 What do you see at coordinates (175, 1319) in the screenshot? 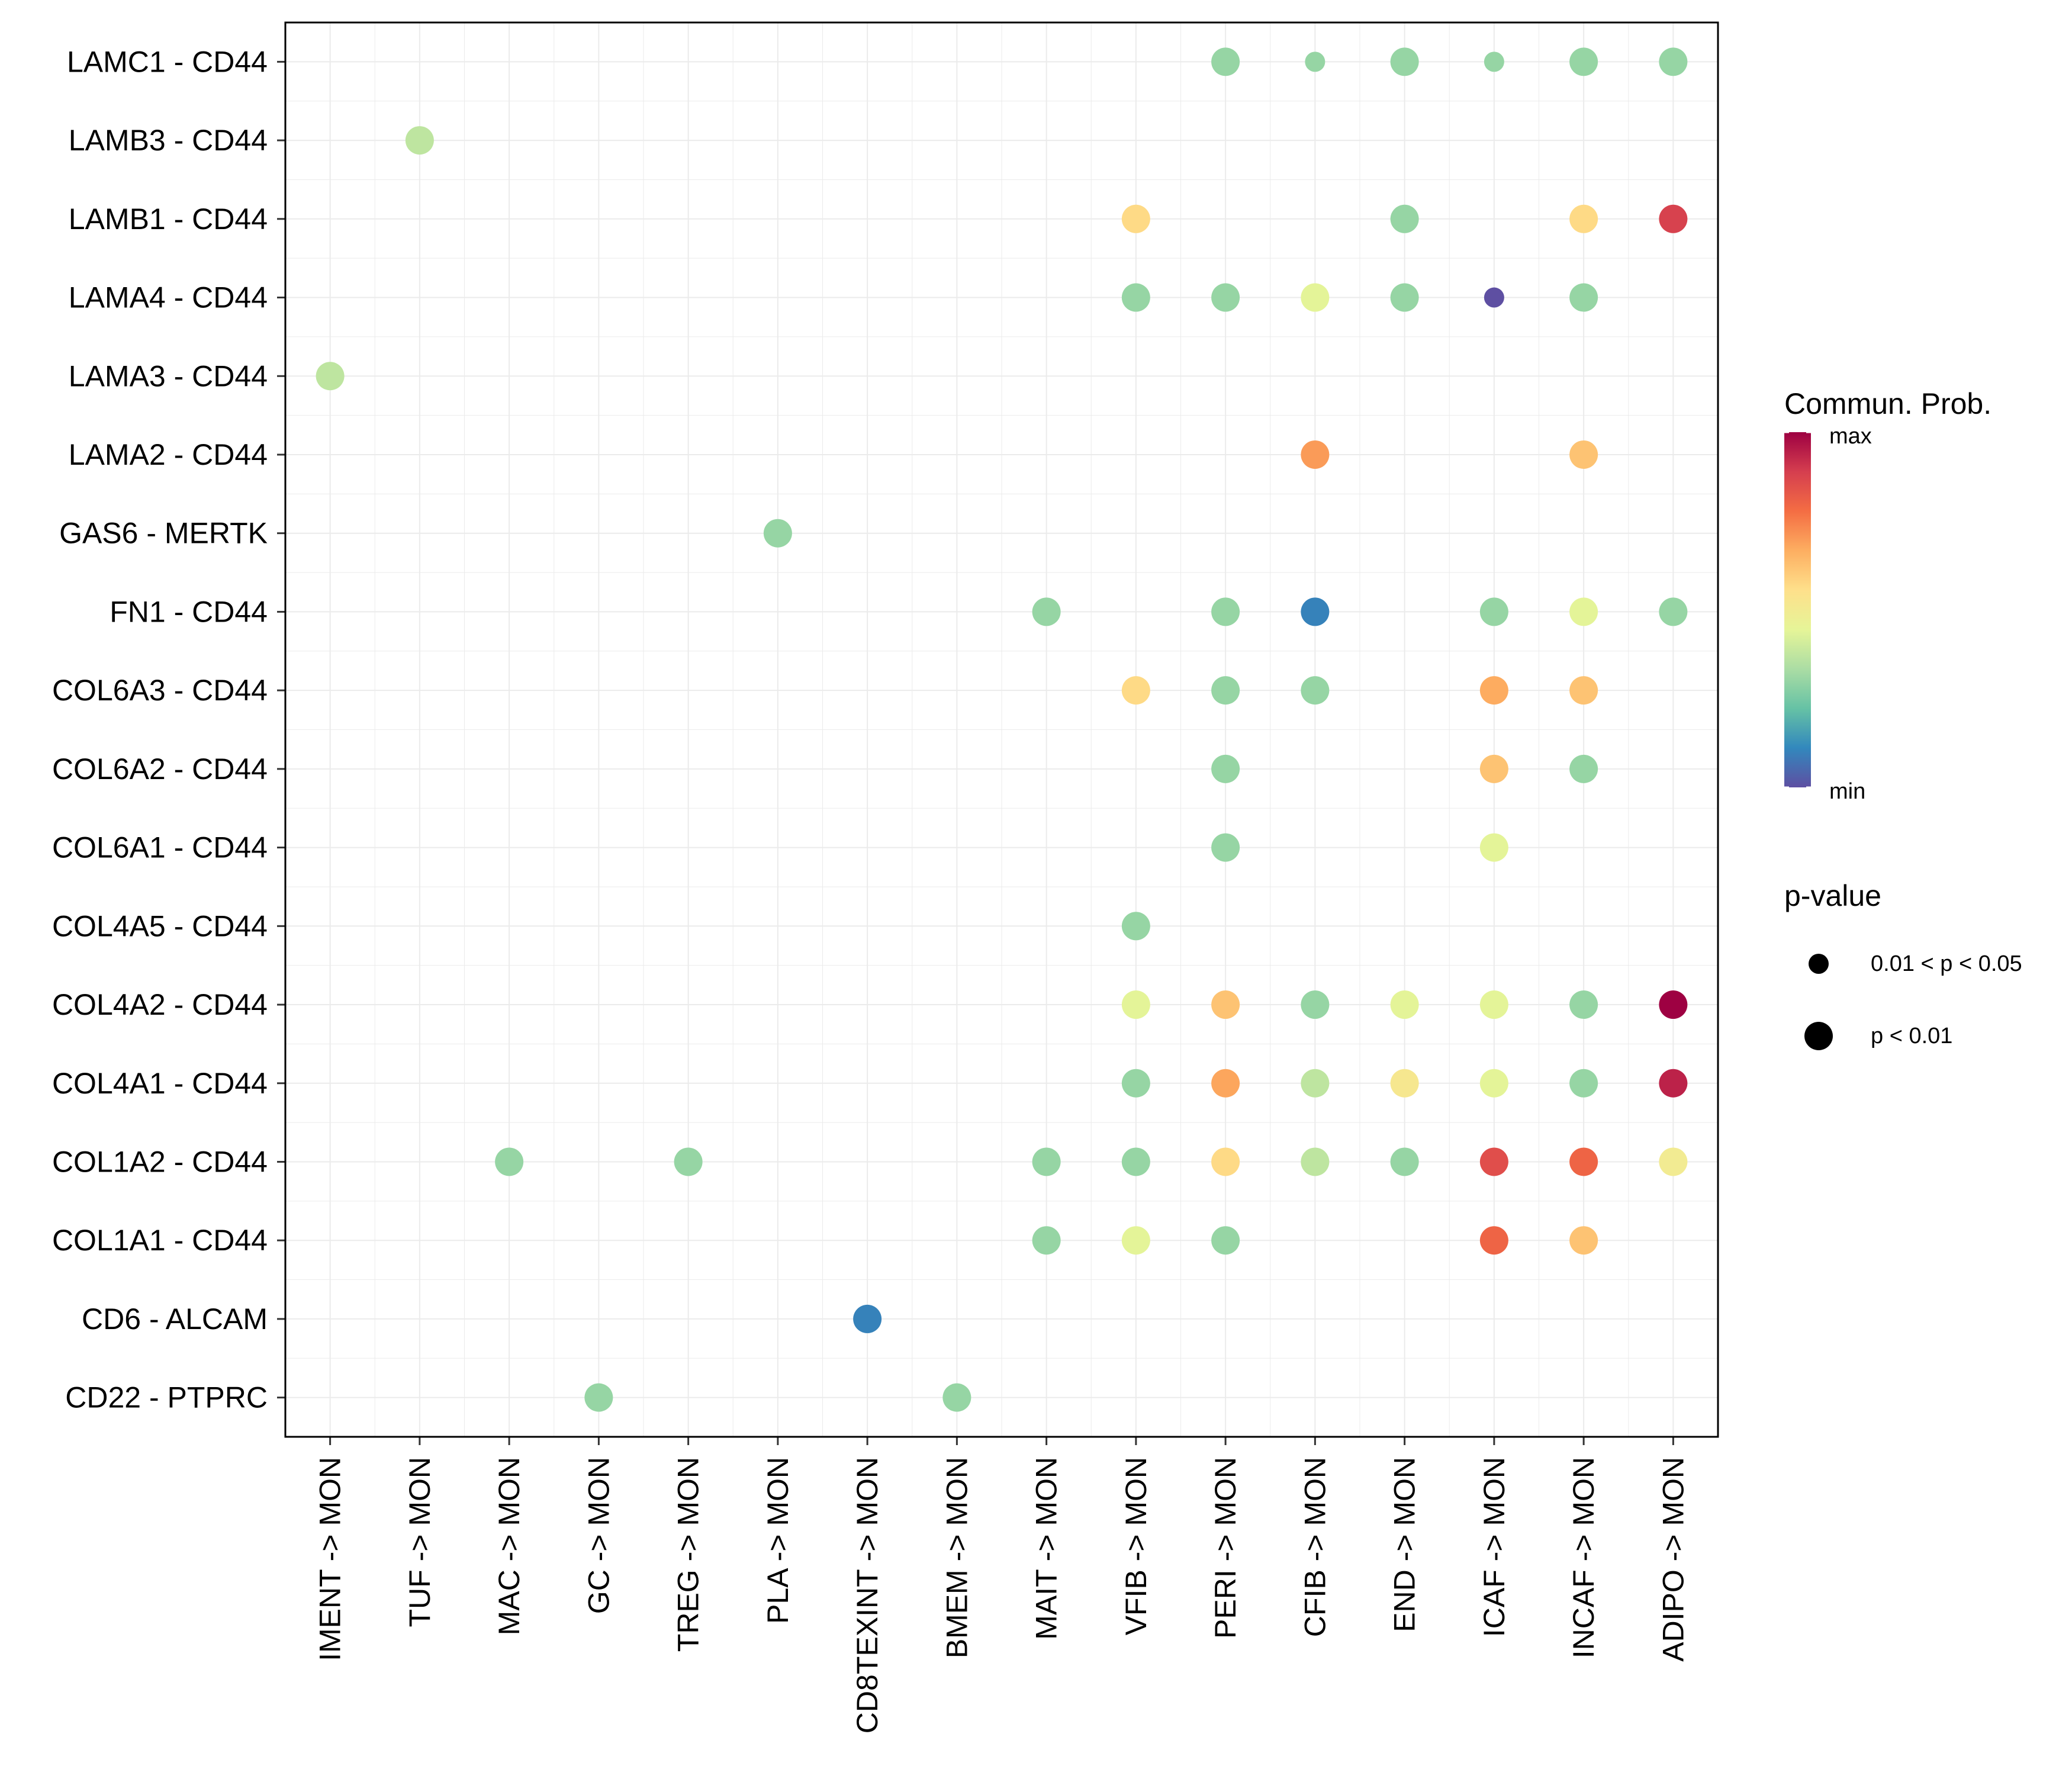
I see `y-tick-label: CD6 - ALCAM` at bounding box center [175, 1319].